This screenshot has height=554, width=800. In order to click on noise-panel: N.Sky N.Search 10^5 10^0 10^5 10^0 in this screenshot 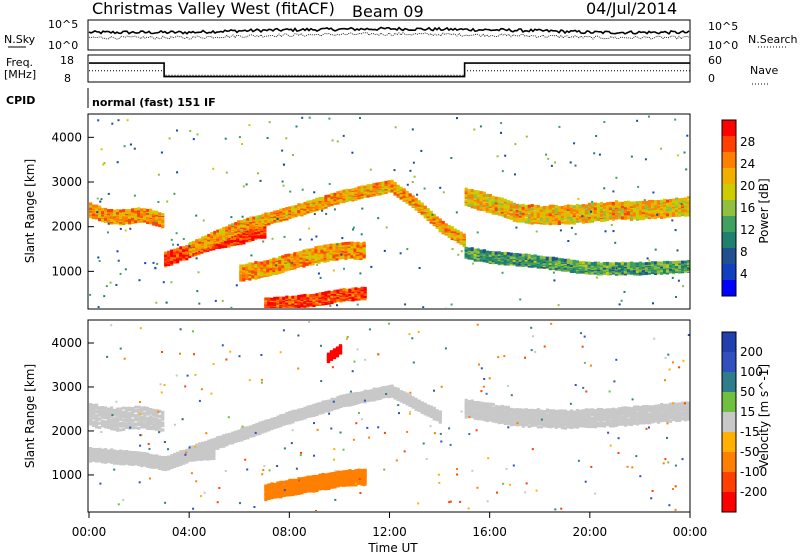, I will do `click(401, 35)`.